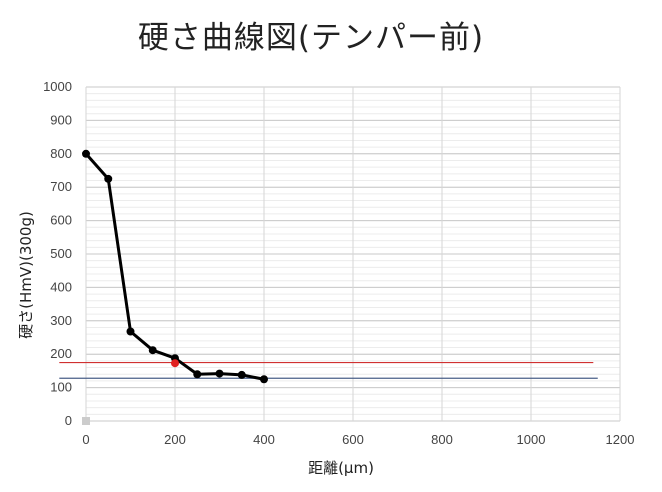 Image resolution: width=662 pixels, height=492 pixels. I want to click on x-tick-label: 400, so click(264, 439).